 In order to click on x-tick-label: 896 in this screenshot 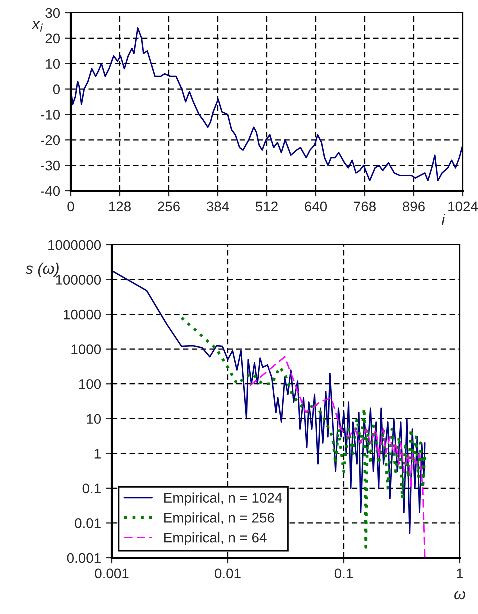, I will do `click(414, 207)`.